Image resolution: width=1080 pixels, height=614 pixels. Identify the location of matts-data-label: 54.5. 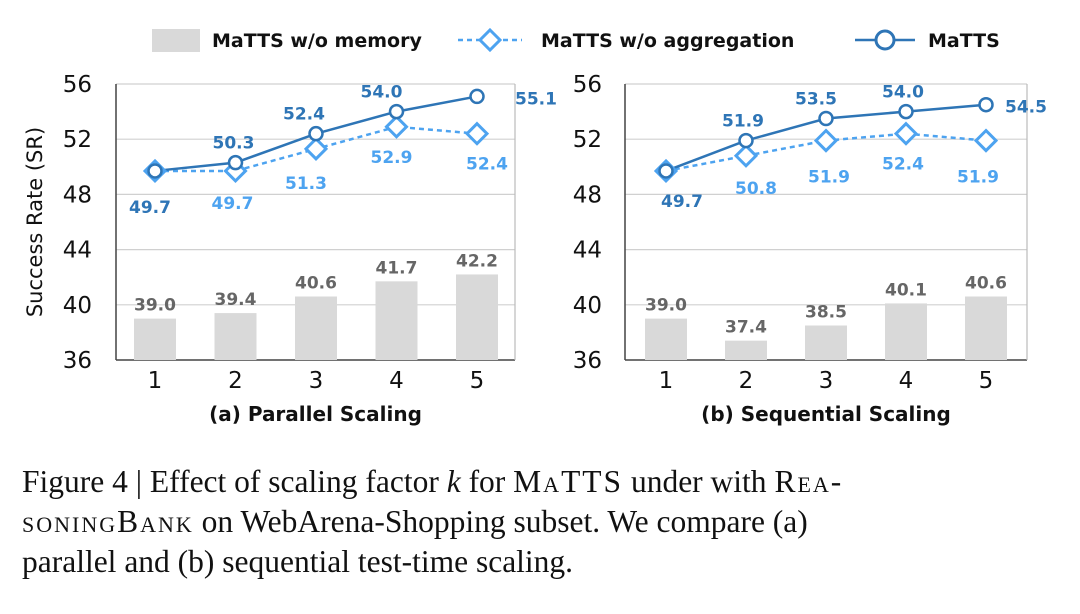
(1026, 108).